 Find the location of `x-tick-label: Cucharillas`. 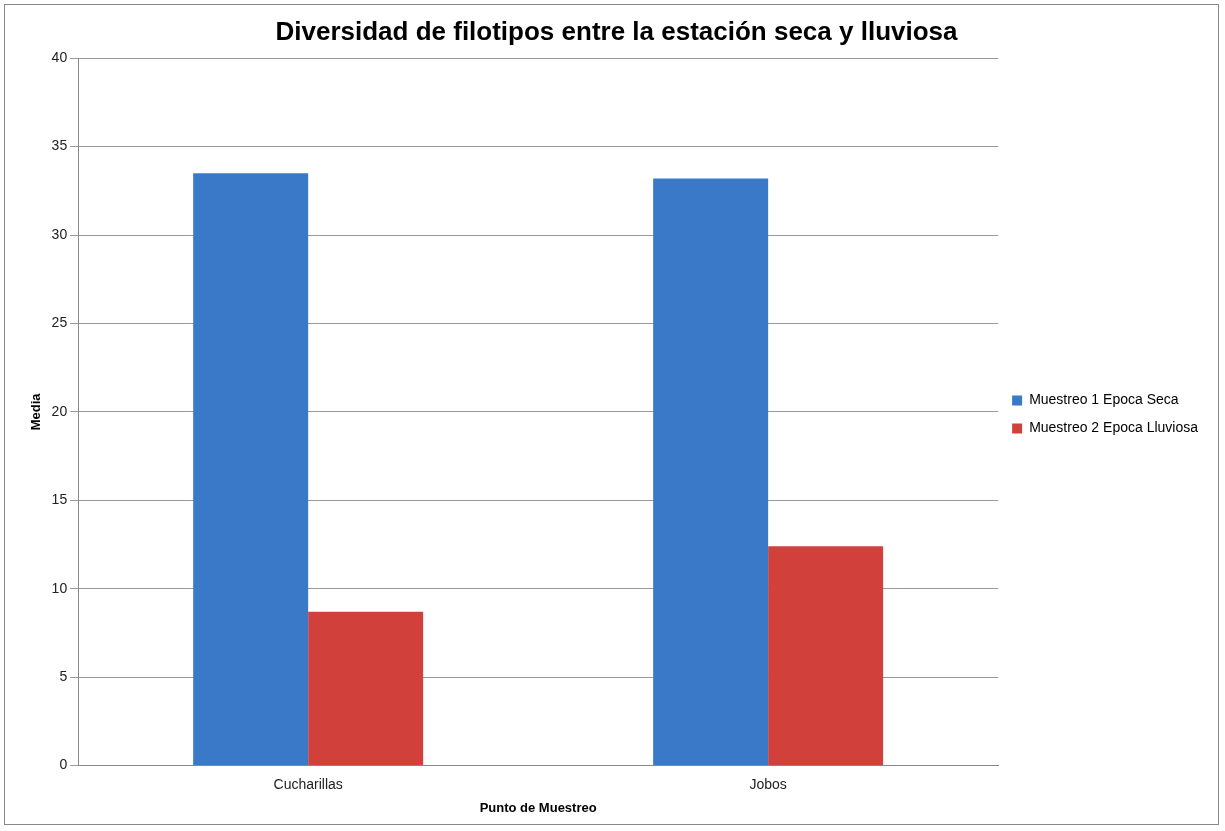

x-tick-label: Cucharillas is located at coordinates (308, 783).